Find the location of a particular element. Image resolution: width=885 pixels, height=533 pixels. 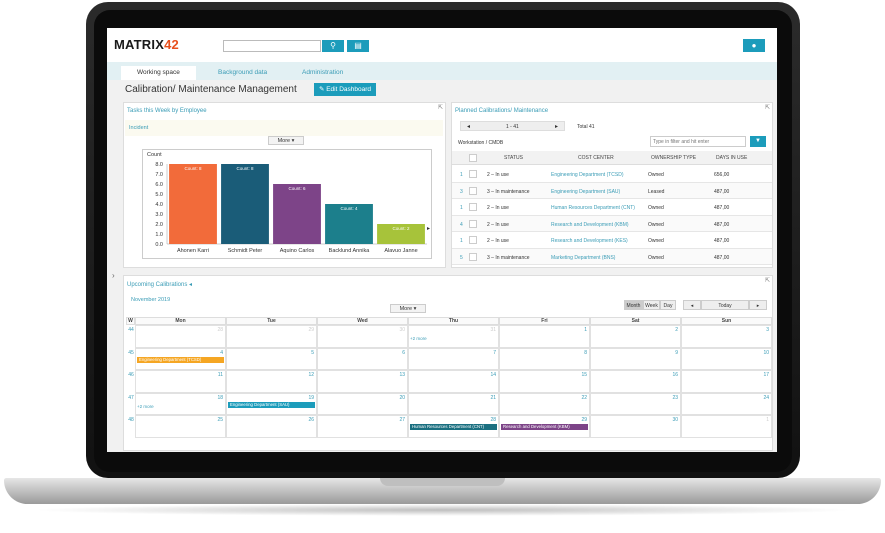

calendar-day-cell: 25 is located at coordinates (180, 426).